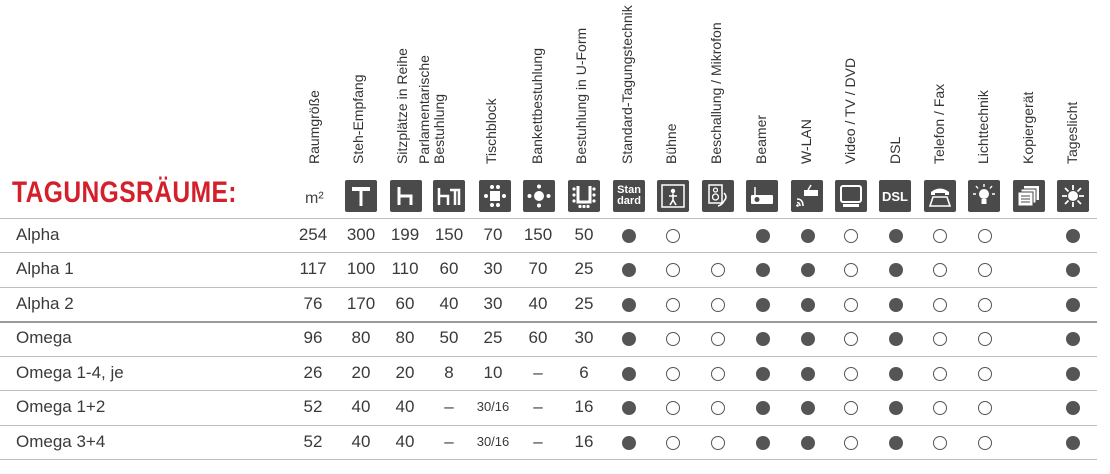 The image size is (1110, 474). I want to click on daylight-icon, so click(1073, 196).